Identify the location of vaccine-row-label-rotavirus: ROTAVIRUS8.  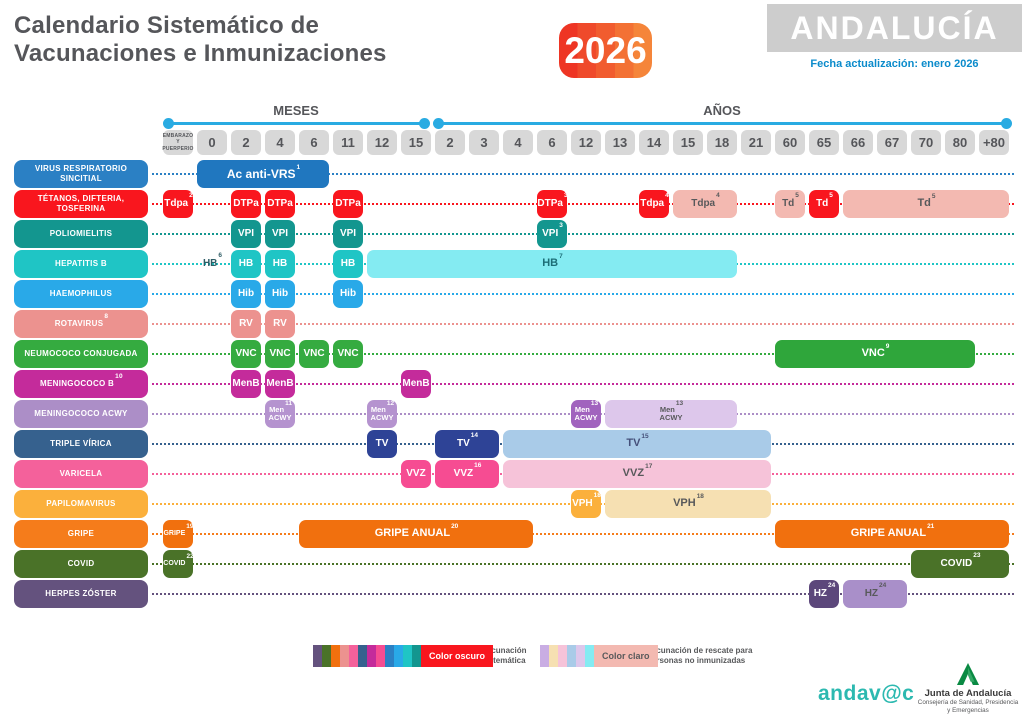
(81, 324).